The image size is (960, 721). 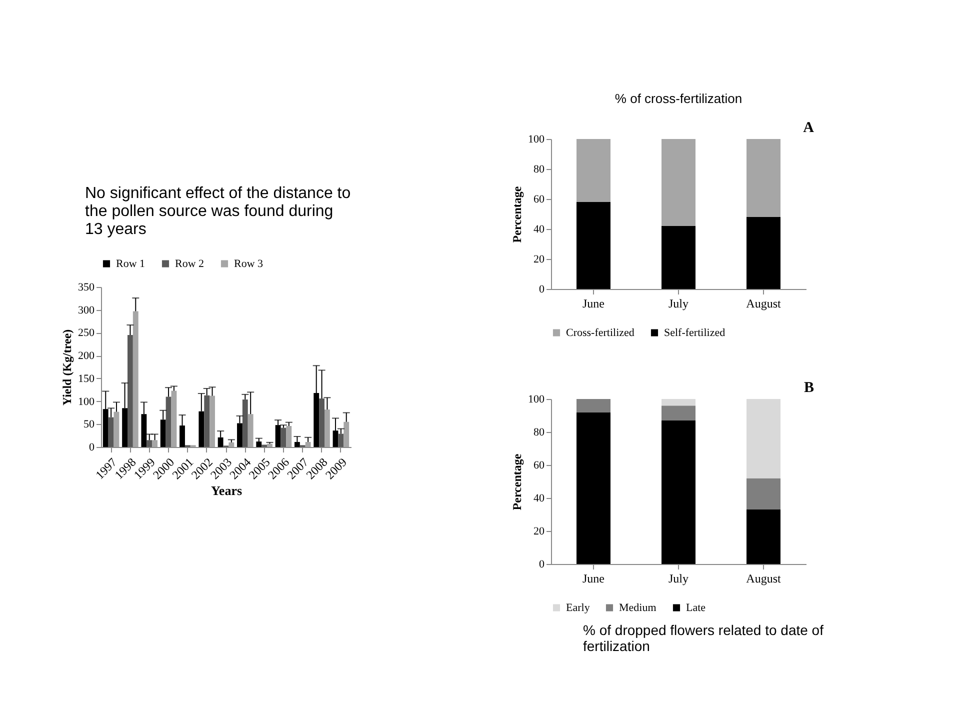 What do you see at coordinates (86, 333) in the screenshot?
I see `y-tick-label: 250` at bounding box center [86, 333].